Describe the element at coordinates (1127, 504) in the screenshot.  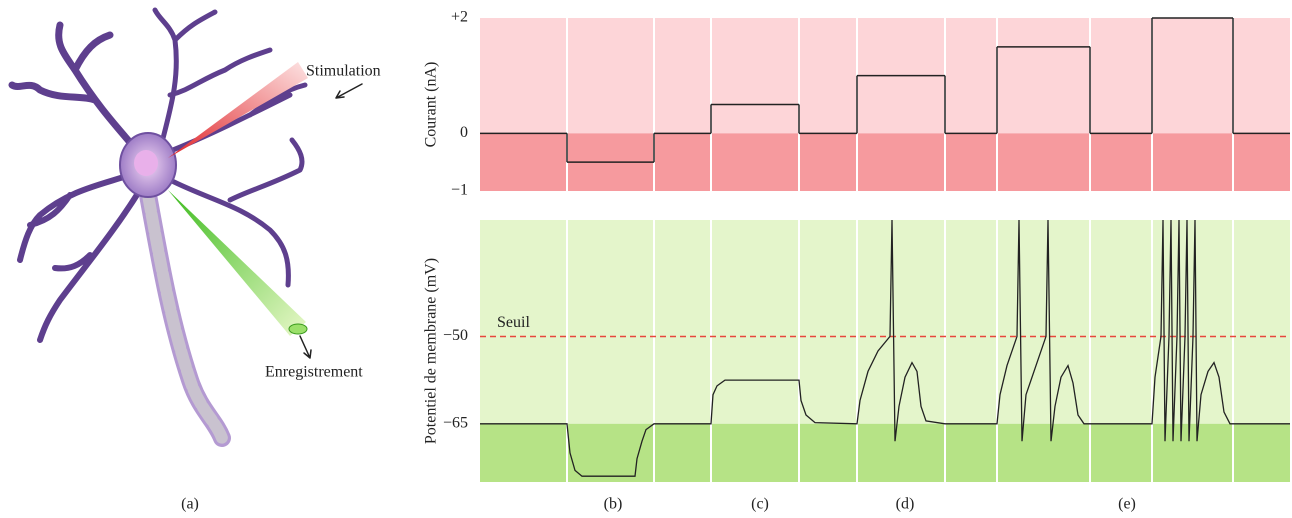
I see `panel-label: (e)` at that location.